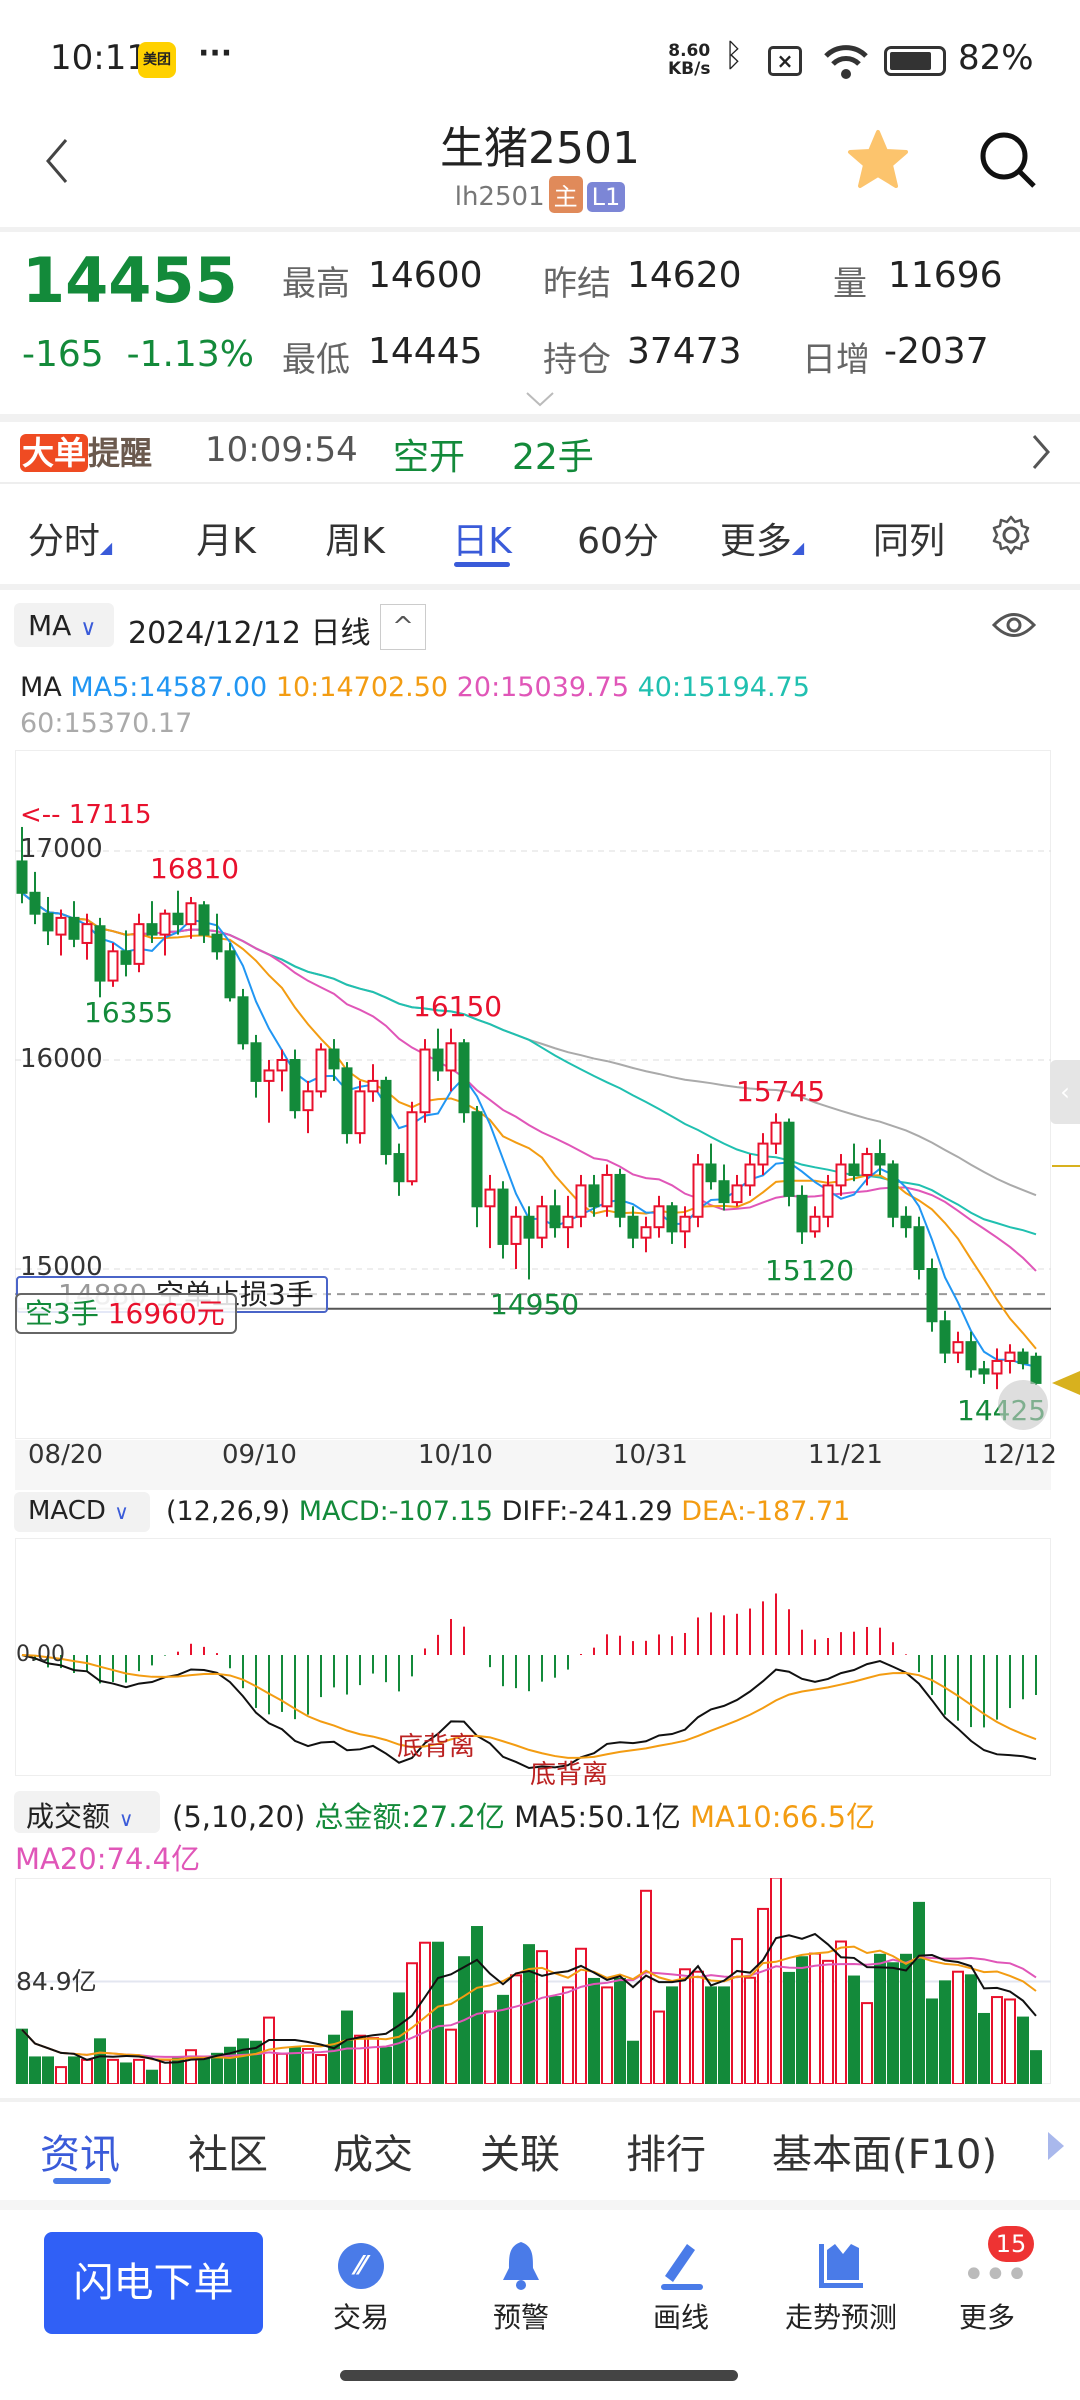 Image resolution: width=1080 pixels, height=2400 pixels. What do you see at coordinates (1011, 535) in the screenshot?
I see `settings-gear-icon` at bounding box center [1011, 535].